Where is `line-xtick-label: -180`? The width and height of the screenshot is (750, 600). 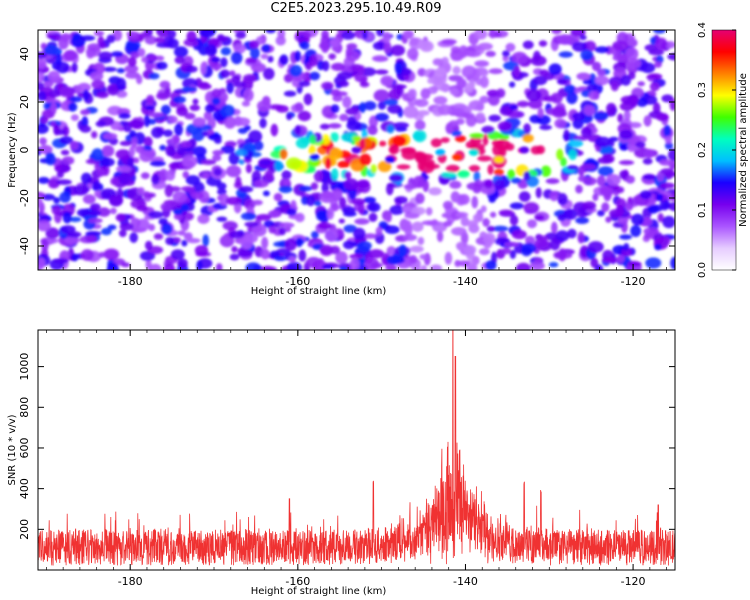
line-xtick-label: -180 is located at coordinates (130, 581).